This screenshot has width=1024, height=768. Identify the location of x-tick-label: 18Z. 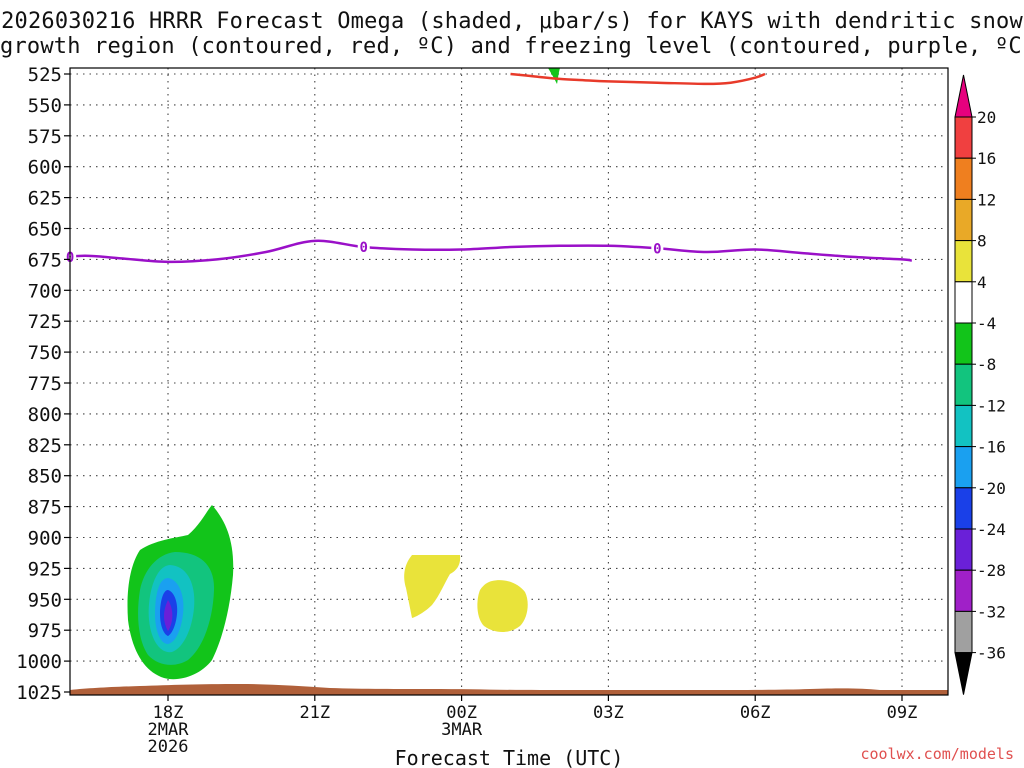
(168, 713).